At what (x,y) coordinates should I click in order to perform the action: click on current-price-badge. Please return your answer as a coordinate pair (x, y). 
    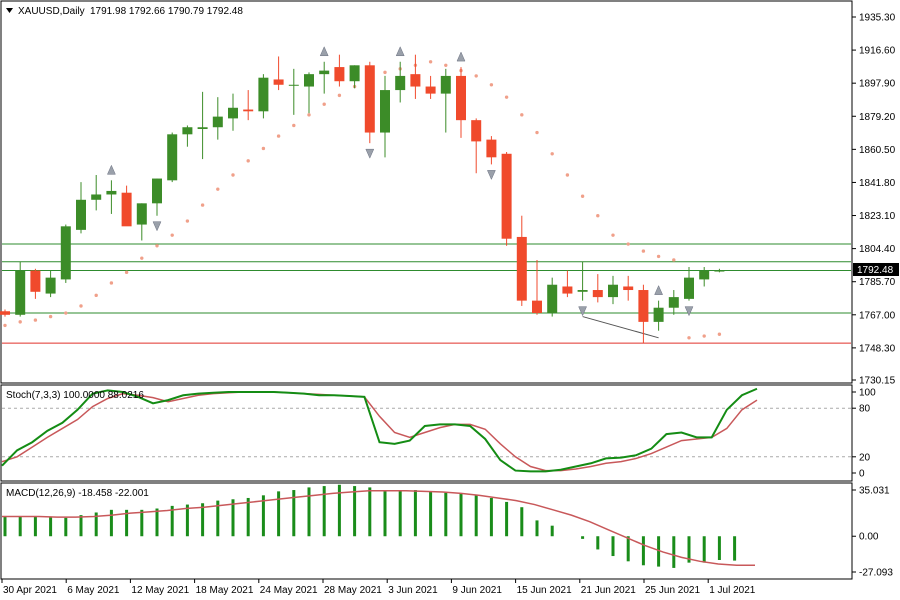
    Looking at the image, I should click on (876, 269).